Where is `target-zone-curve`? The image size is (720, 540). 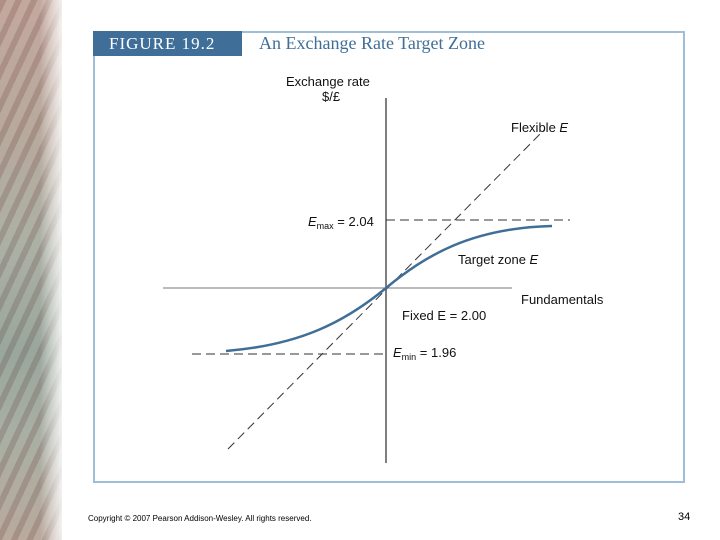 target-zone-curve is located at coordinates (389, 288).